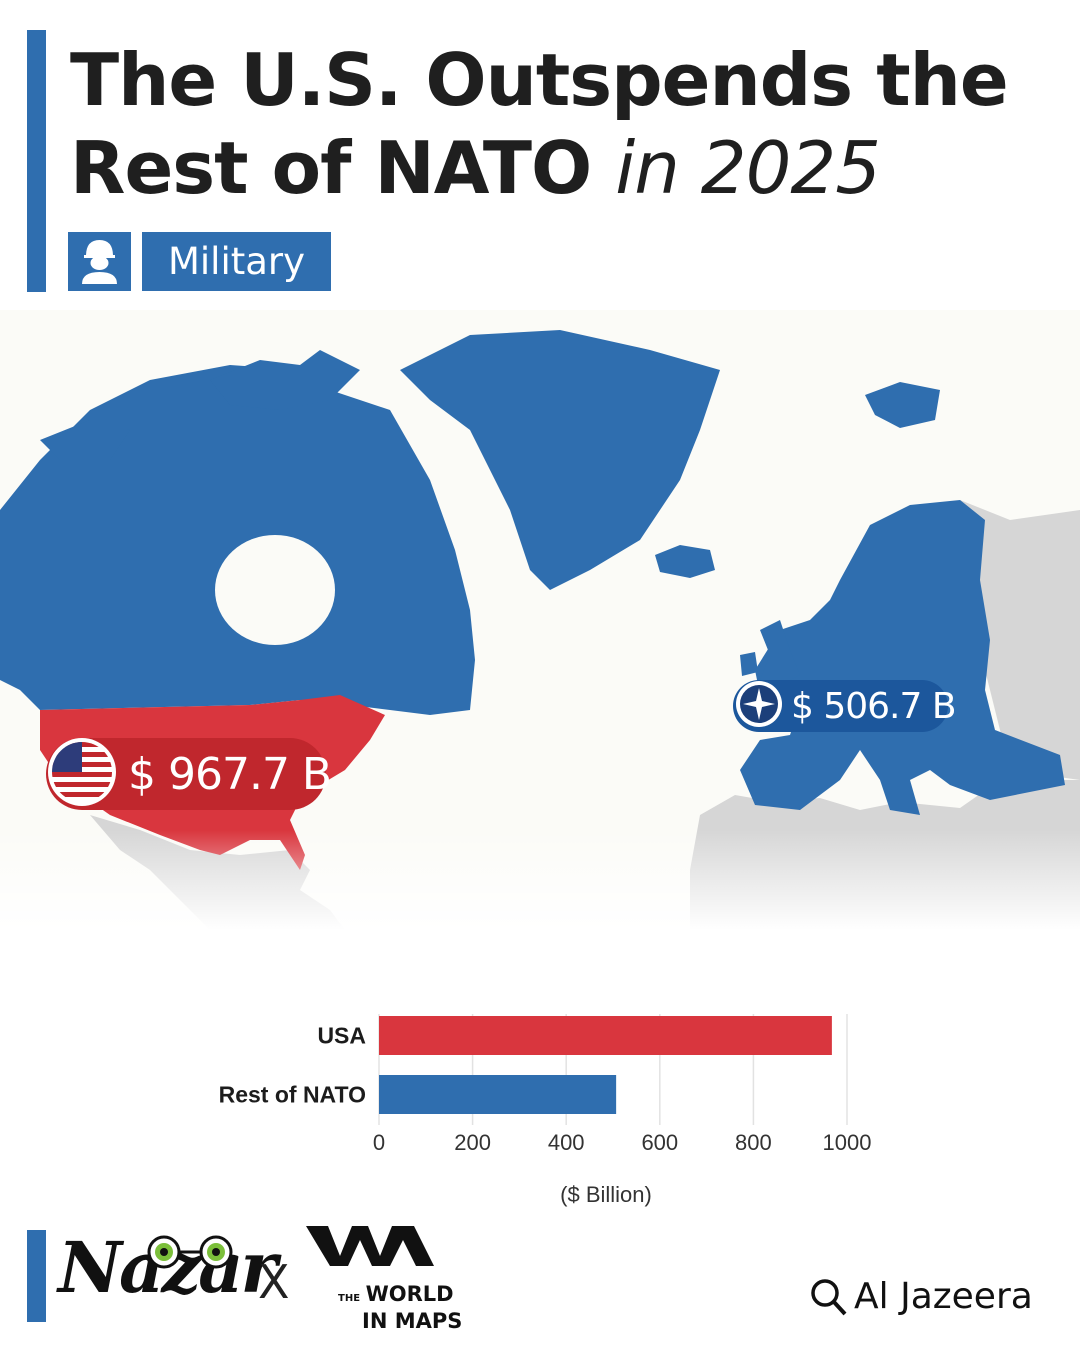 This screenshot has width=1080, height=1350. Describe the element at coordinates (540, 880) in the screenshot. I see `map-fade` at that location.